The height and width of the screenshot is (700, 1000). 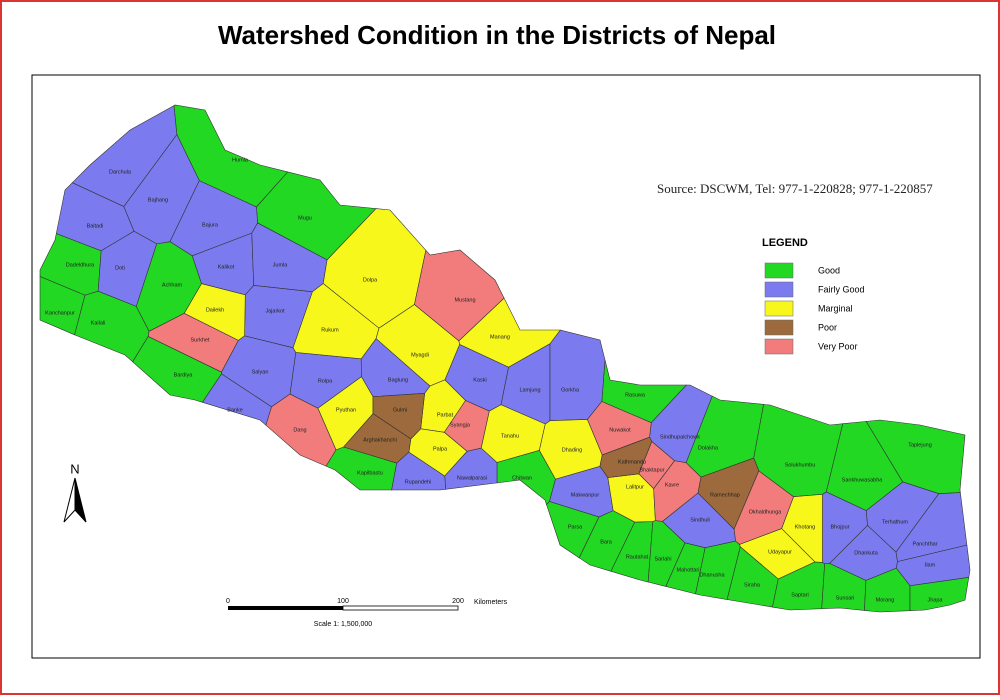 What do you see at coordinates (120, 268) in the screenshot?
I see `district-label: Doti` at bounding box center [120, 268].